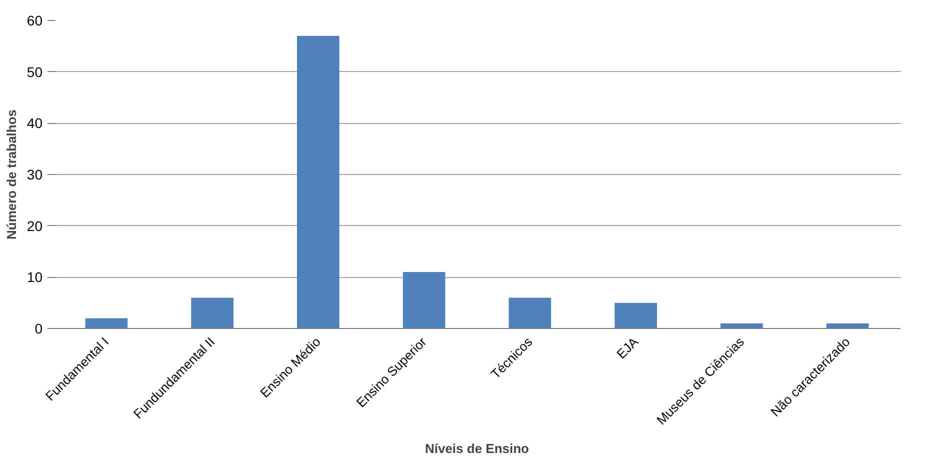 The image size is (940, 468). I want to click on y-axis-title: Número de trabalhos, so click(11, 174).